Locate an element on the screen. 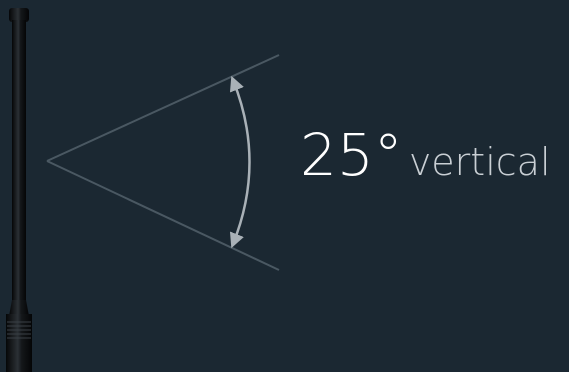 This screenshot has width=569, height=372. beam-upper-line is located at coordinates (163, 108).